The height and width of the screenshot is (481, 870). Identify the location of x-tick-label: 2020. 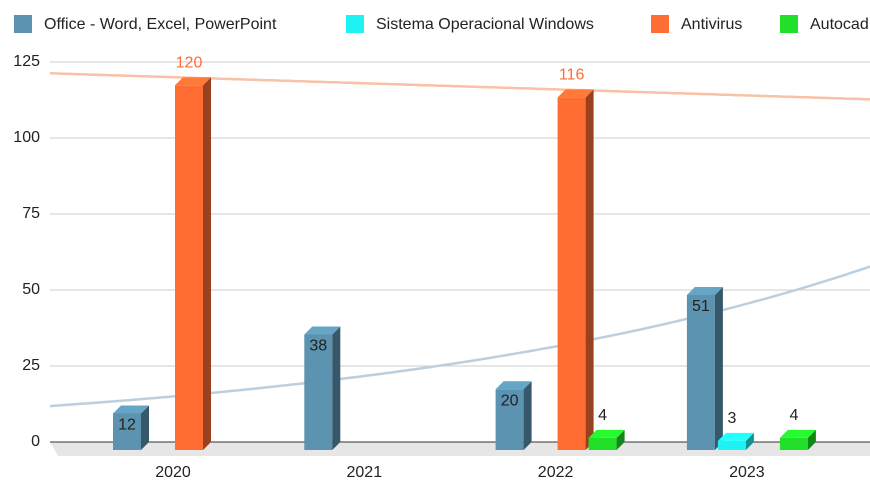
(173, 472).